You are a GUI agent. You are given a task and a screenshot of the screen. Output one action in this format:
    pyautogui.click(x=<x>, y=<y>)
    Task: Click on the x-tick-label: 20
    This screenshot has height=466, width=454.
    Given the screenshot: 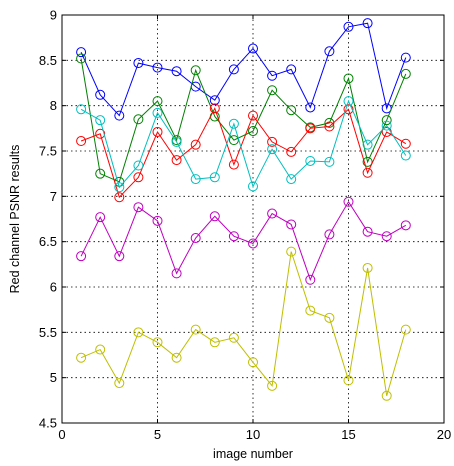 What is the action you would take?
    pyautogui.click(x=444, y=434)
    